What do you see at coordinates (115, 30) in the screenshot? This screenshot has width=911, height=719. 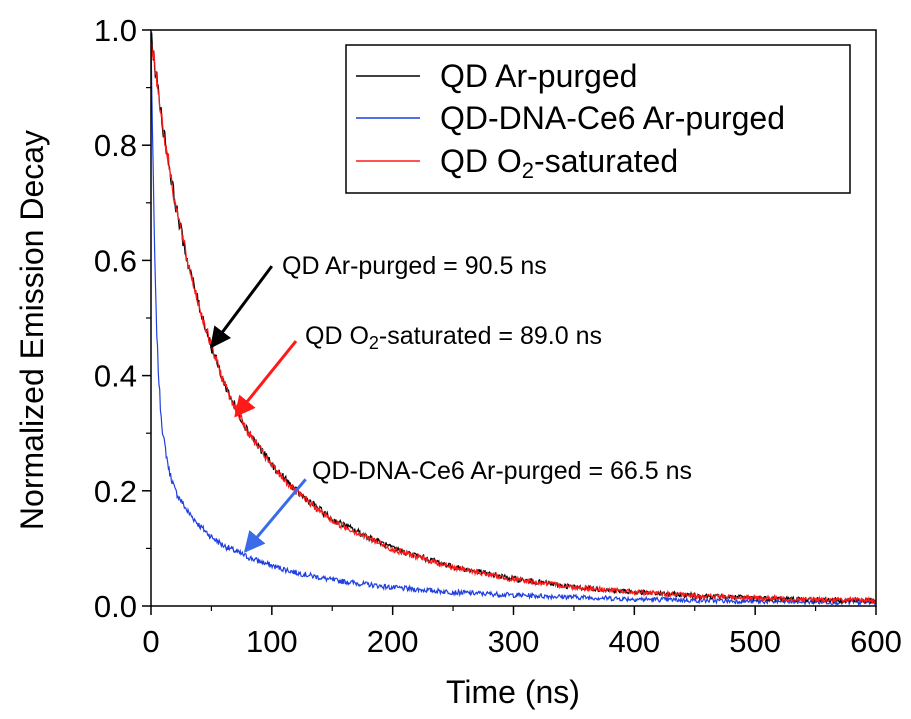 I see `y-tick-label-5: 1.0` at bounding box center [115, 30].